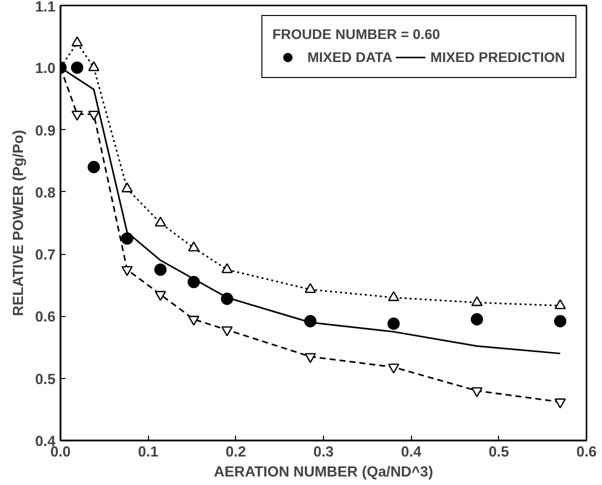 Image resolution: width=602 pixels, height=485 pixels. I want to click on x-tick-label: 0.2, so click(236, 452).